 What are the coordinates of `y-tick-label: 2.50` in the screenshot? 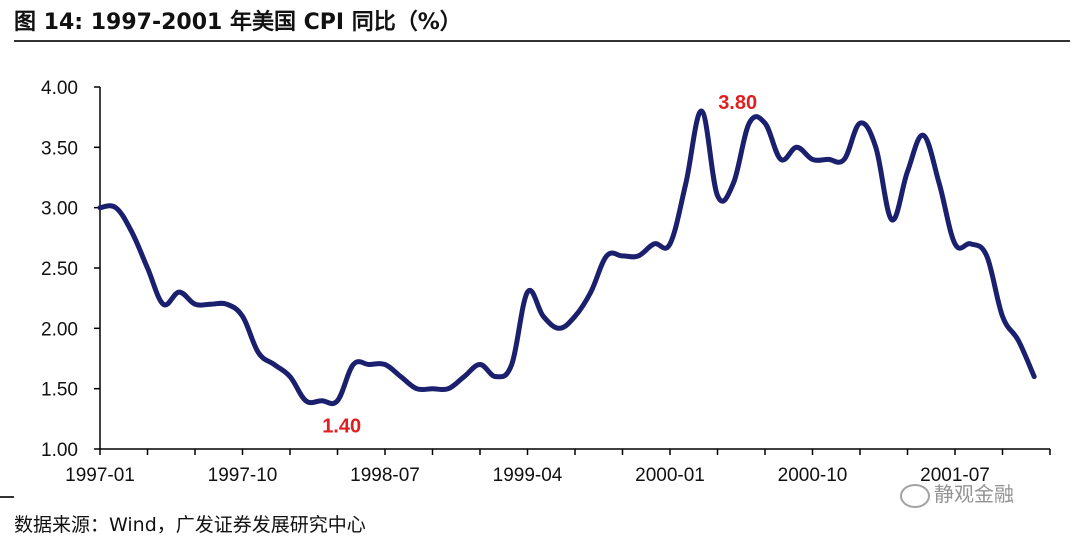 It's located at (59, 269).